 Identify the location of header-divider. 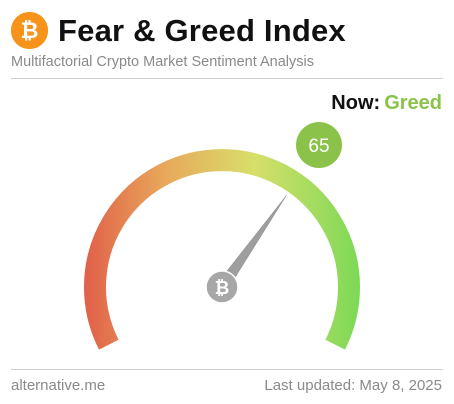
(227, 78).